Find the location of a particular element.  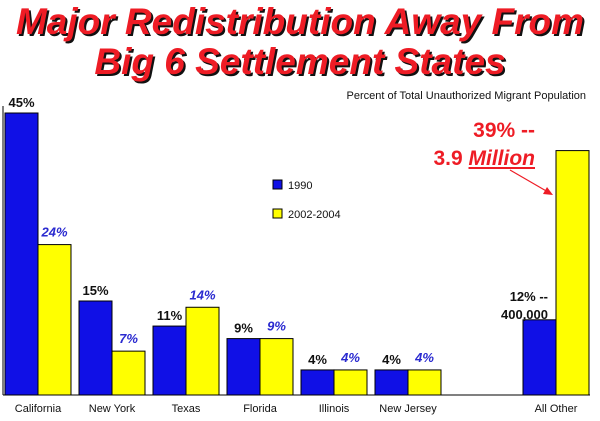

callout-arrowhead is located at coordinates (548, 191).